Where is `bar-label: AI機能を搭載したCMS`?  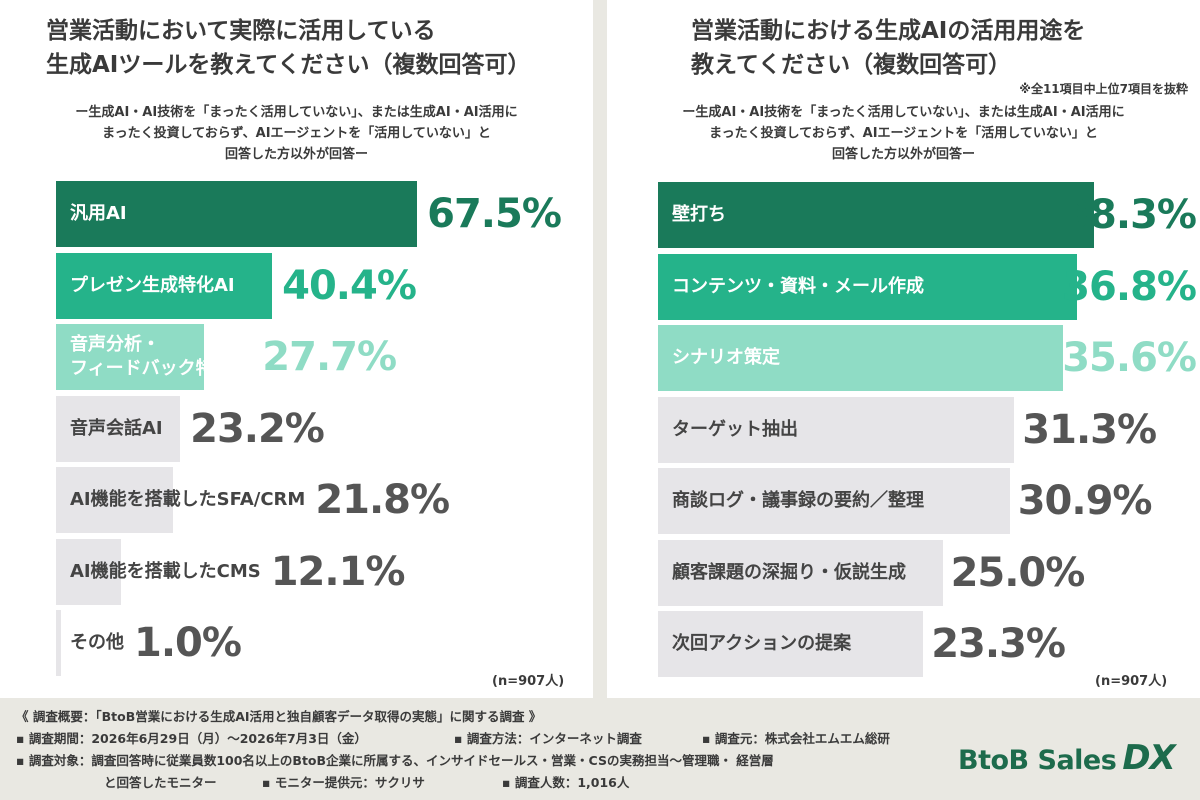
bar-label: AI機能を搭載したCMS is located at coordinates (165, 571).